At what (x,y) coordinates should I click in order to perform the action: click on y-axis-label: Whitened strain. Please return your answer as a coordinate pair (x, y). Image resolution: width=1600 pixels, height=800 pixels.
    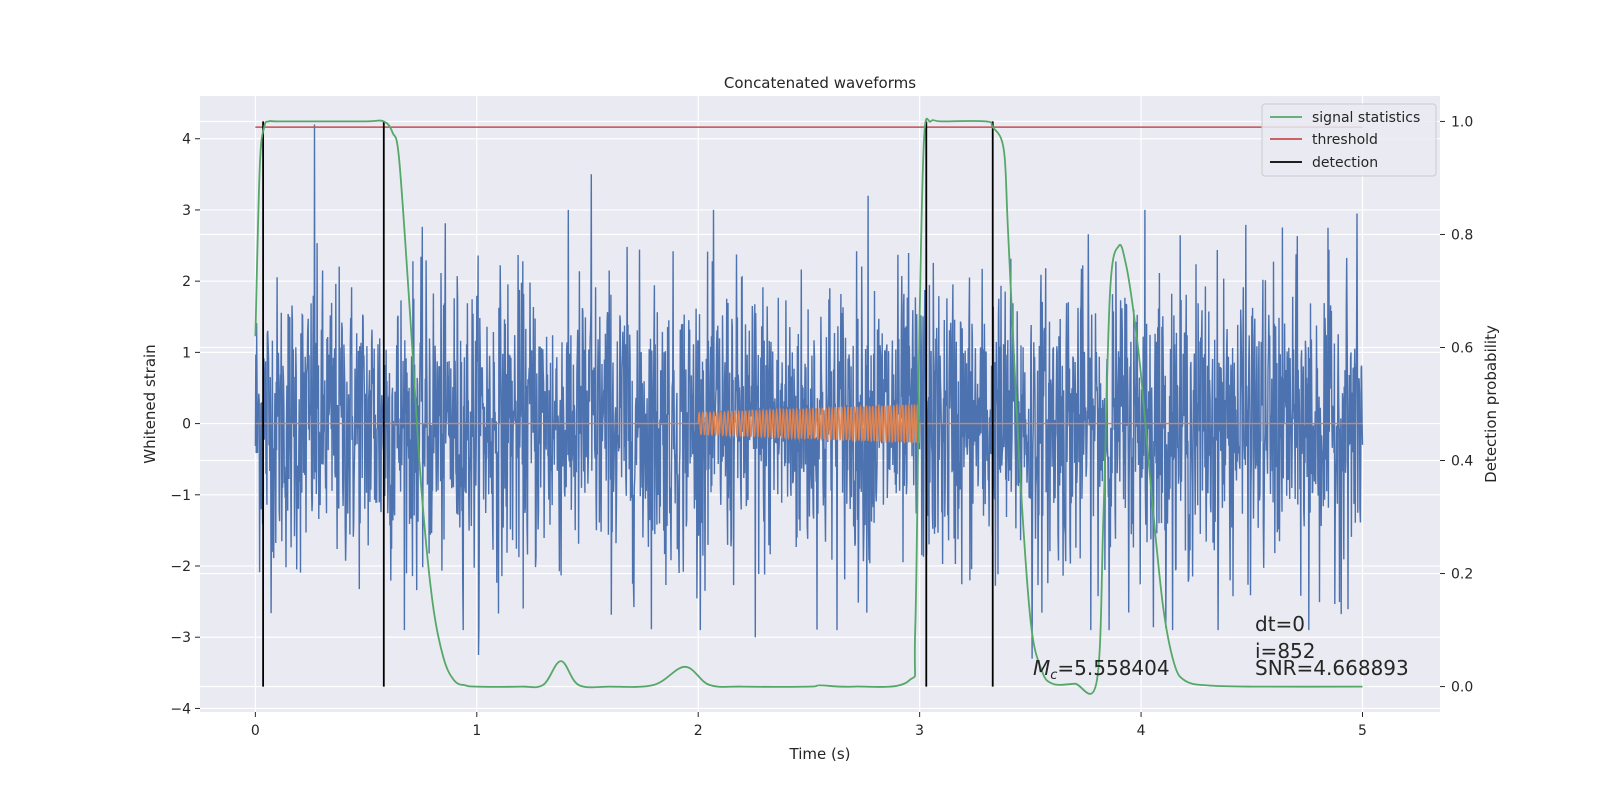
    Looking at the image, I should click on (150, 403).